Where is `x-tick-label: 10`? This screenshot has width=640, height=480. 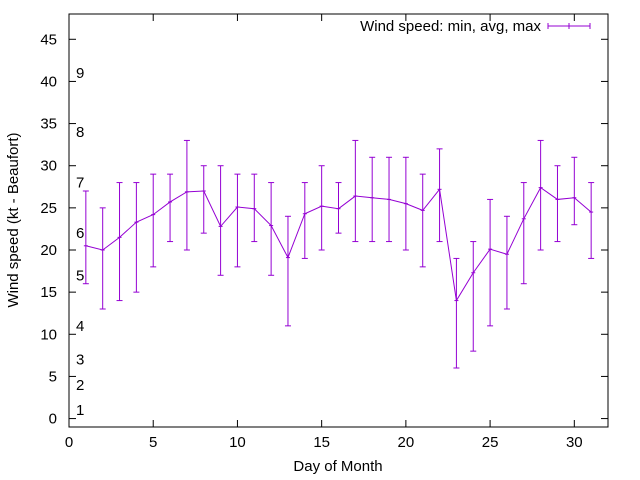
x-tick-label: 10 is located at coordinates (237, 442).